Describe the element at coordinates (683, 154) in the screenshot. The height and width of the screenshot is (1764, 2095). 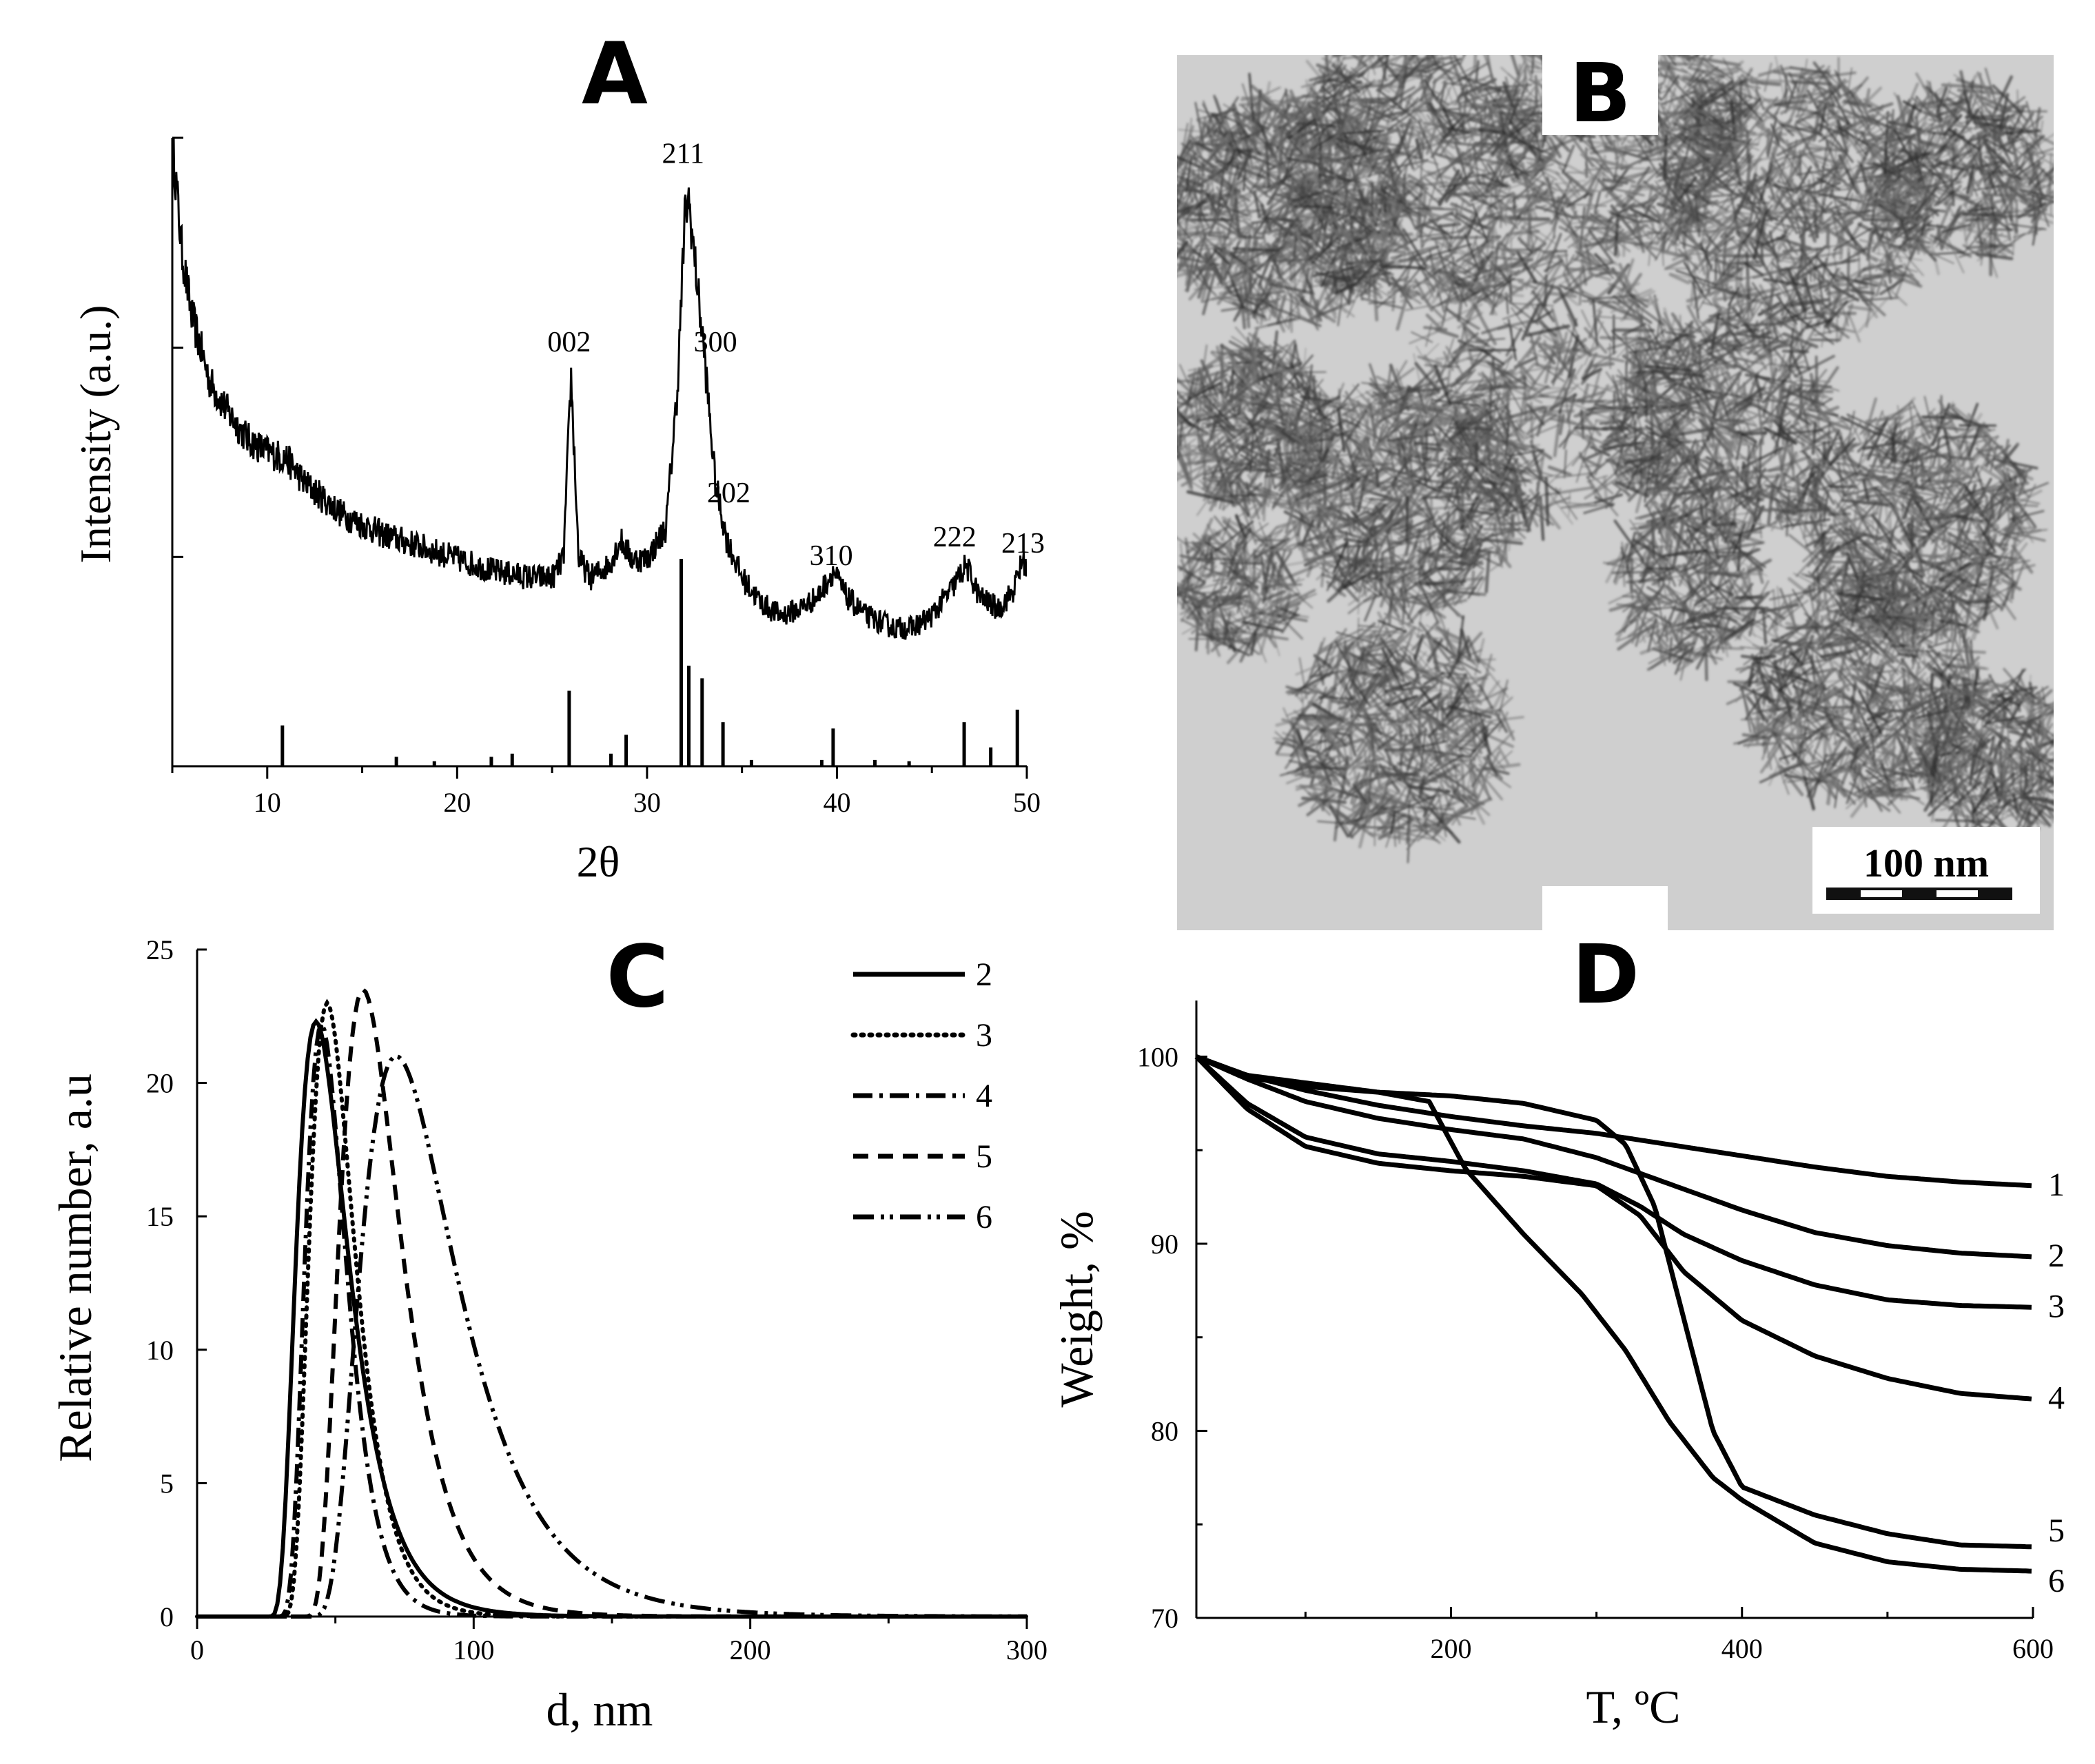
I see `peak-label: 211` at that location.